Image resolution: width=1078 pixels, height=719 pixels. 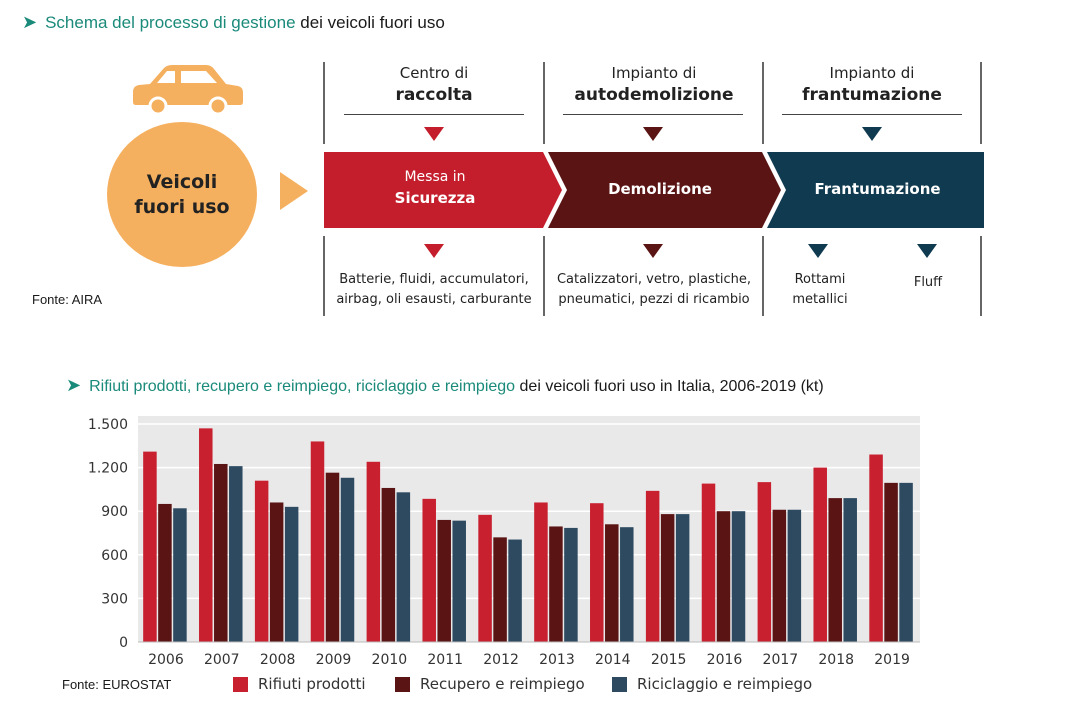 I want to click on bar-riciclaggio-e-reimpiego-2009, so click(x=347, y=559).